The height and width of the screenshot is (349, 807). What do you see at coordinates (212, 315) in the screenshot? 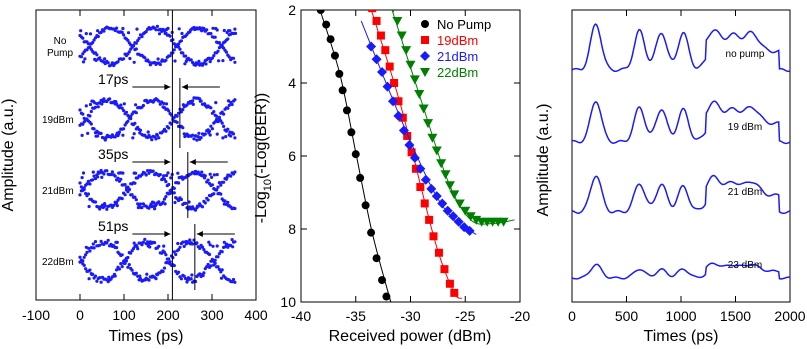
I see `x-tick-label: 300` at bounding box center [212, 315].